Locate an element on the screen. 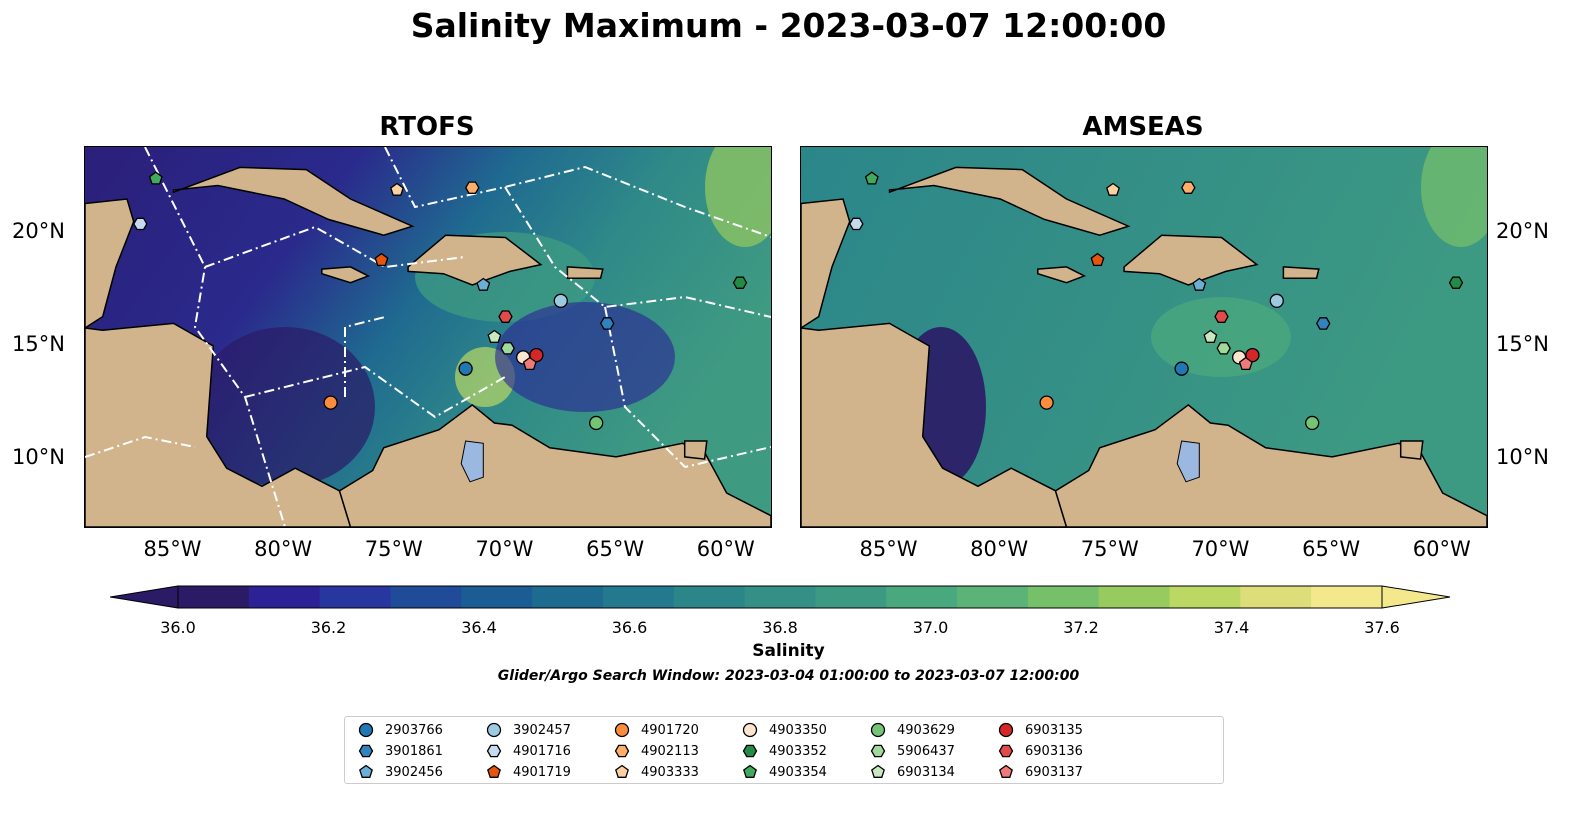  legend-item: 4903333 is located at coordinates (656, 772).